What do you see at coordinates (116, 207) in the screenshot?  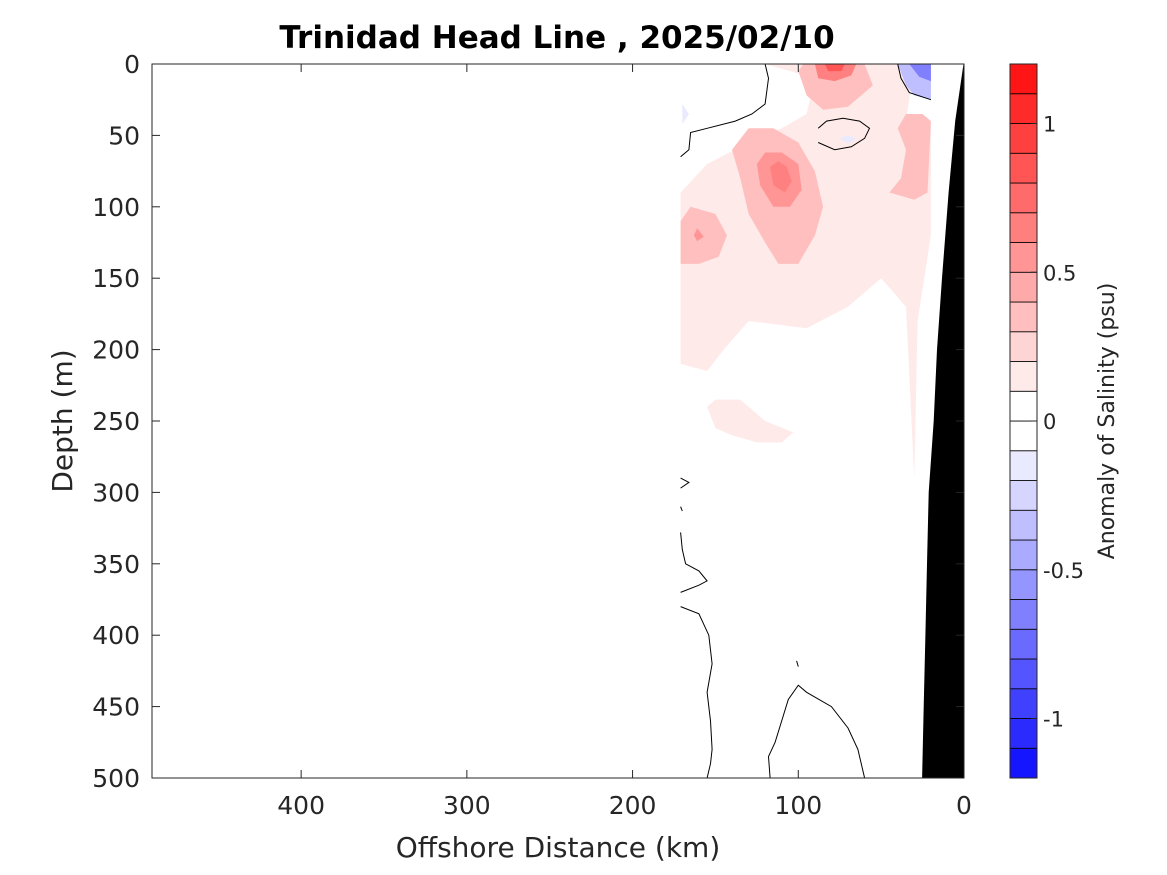 I see `y-tick-label: 100` at bounding box center [116, 207].